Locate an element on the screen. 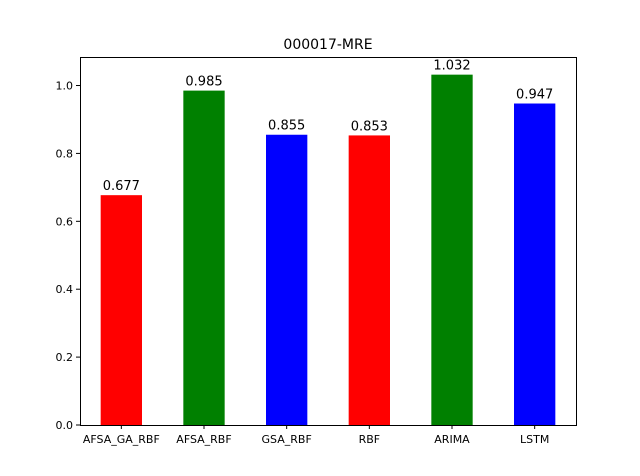  x-tick-label: AFSA_GA_RBF is located at coordinates (121, 439).